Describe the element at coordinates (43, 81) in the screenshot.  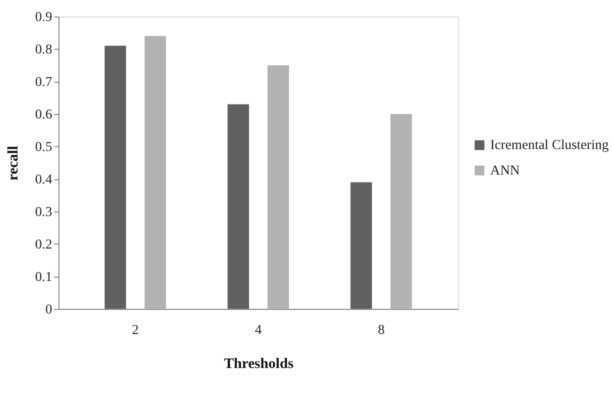
I see `y-tick-label: 0.7` at that location.